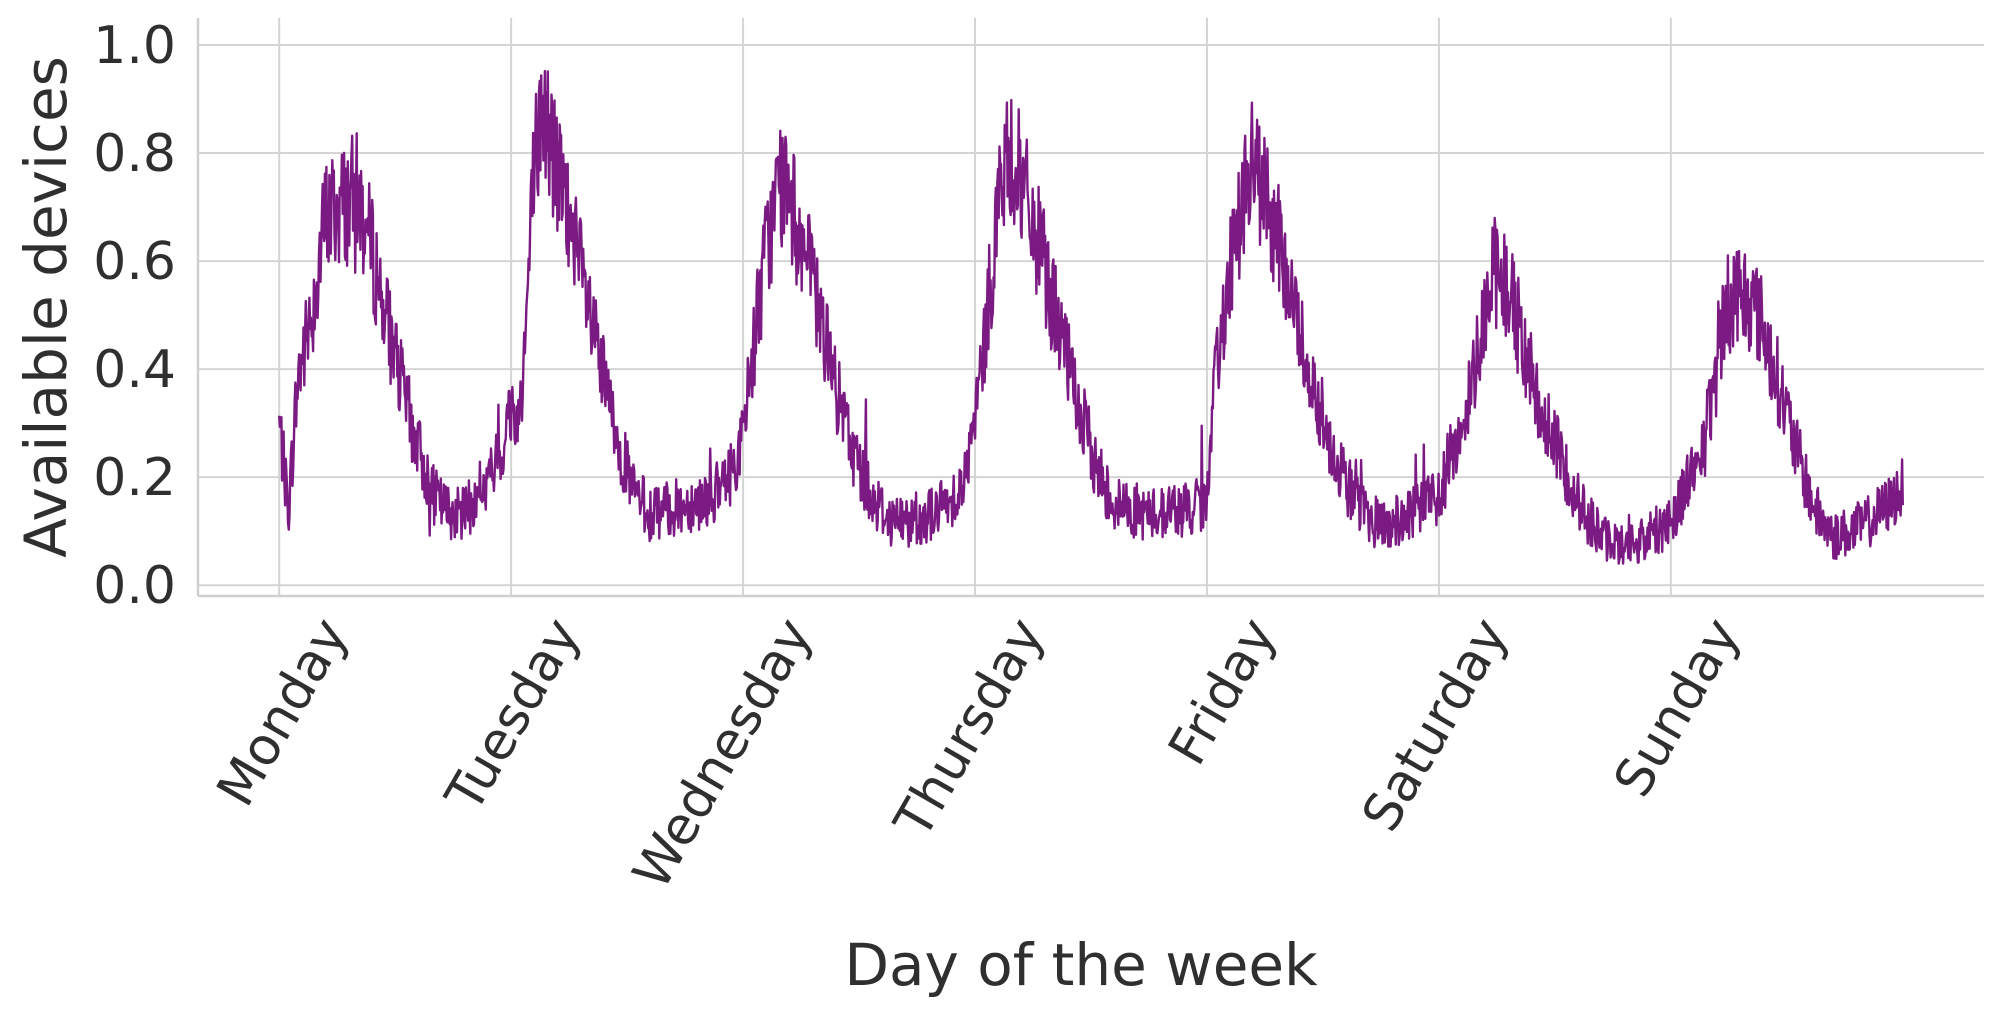 The height and width of the screenshot is (1010, 1994). I want to click on x-tick-label: Saturday, so click(1435, 725).